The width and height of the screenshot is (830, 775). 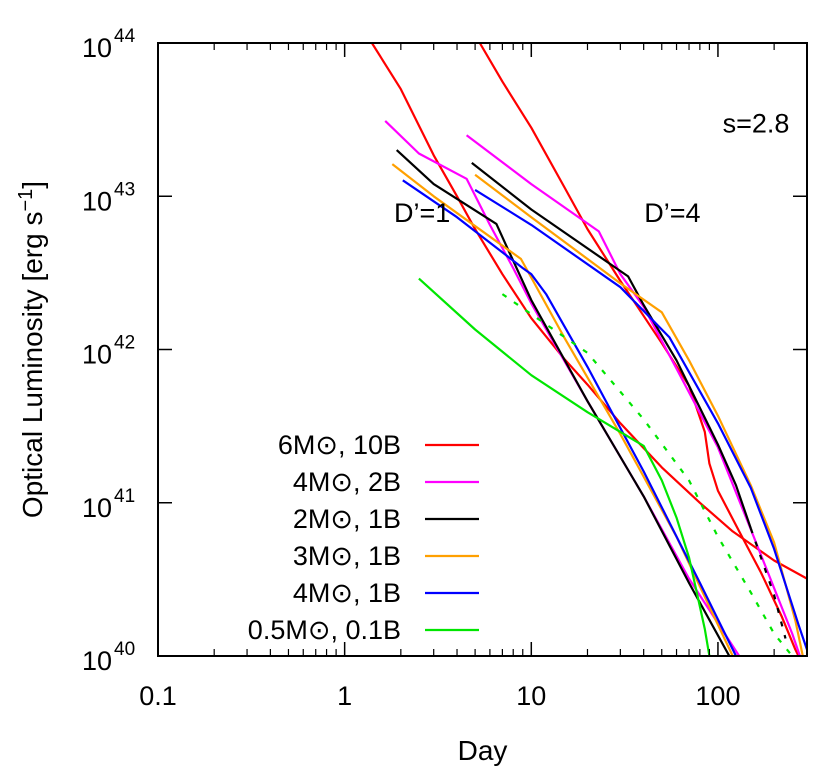 What do you see at coordinates (124, 649) in the screenshot?
I see `y-tick-exponent: 40` at bounding box center [124, 649].